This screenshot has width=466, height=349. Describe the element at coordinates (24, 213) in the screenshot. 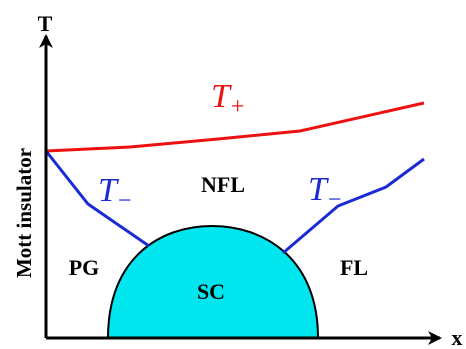

I see `mott-insulator-label: Mott insulator` at that location.